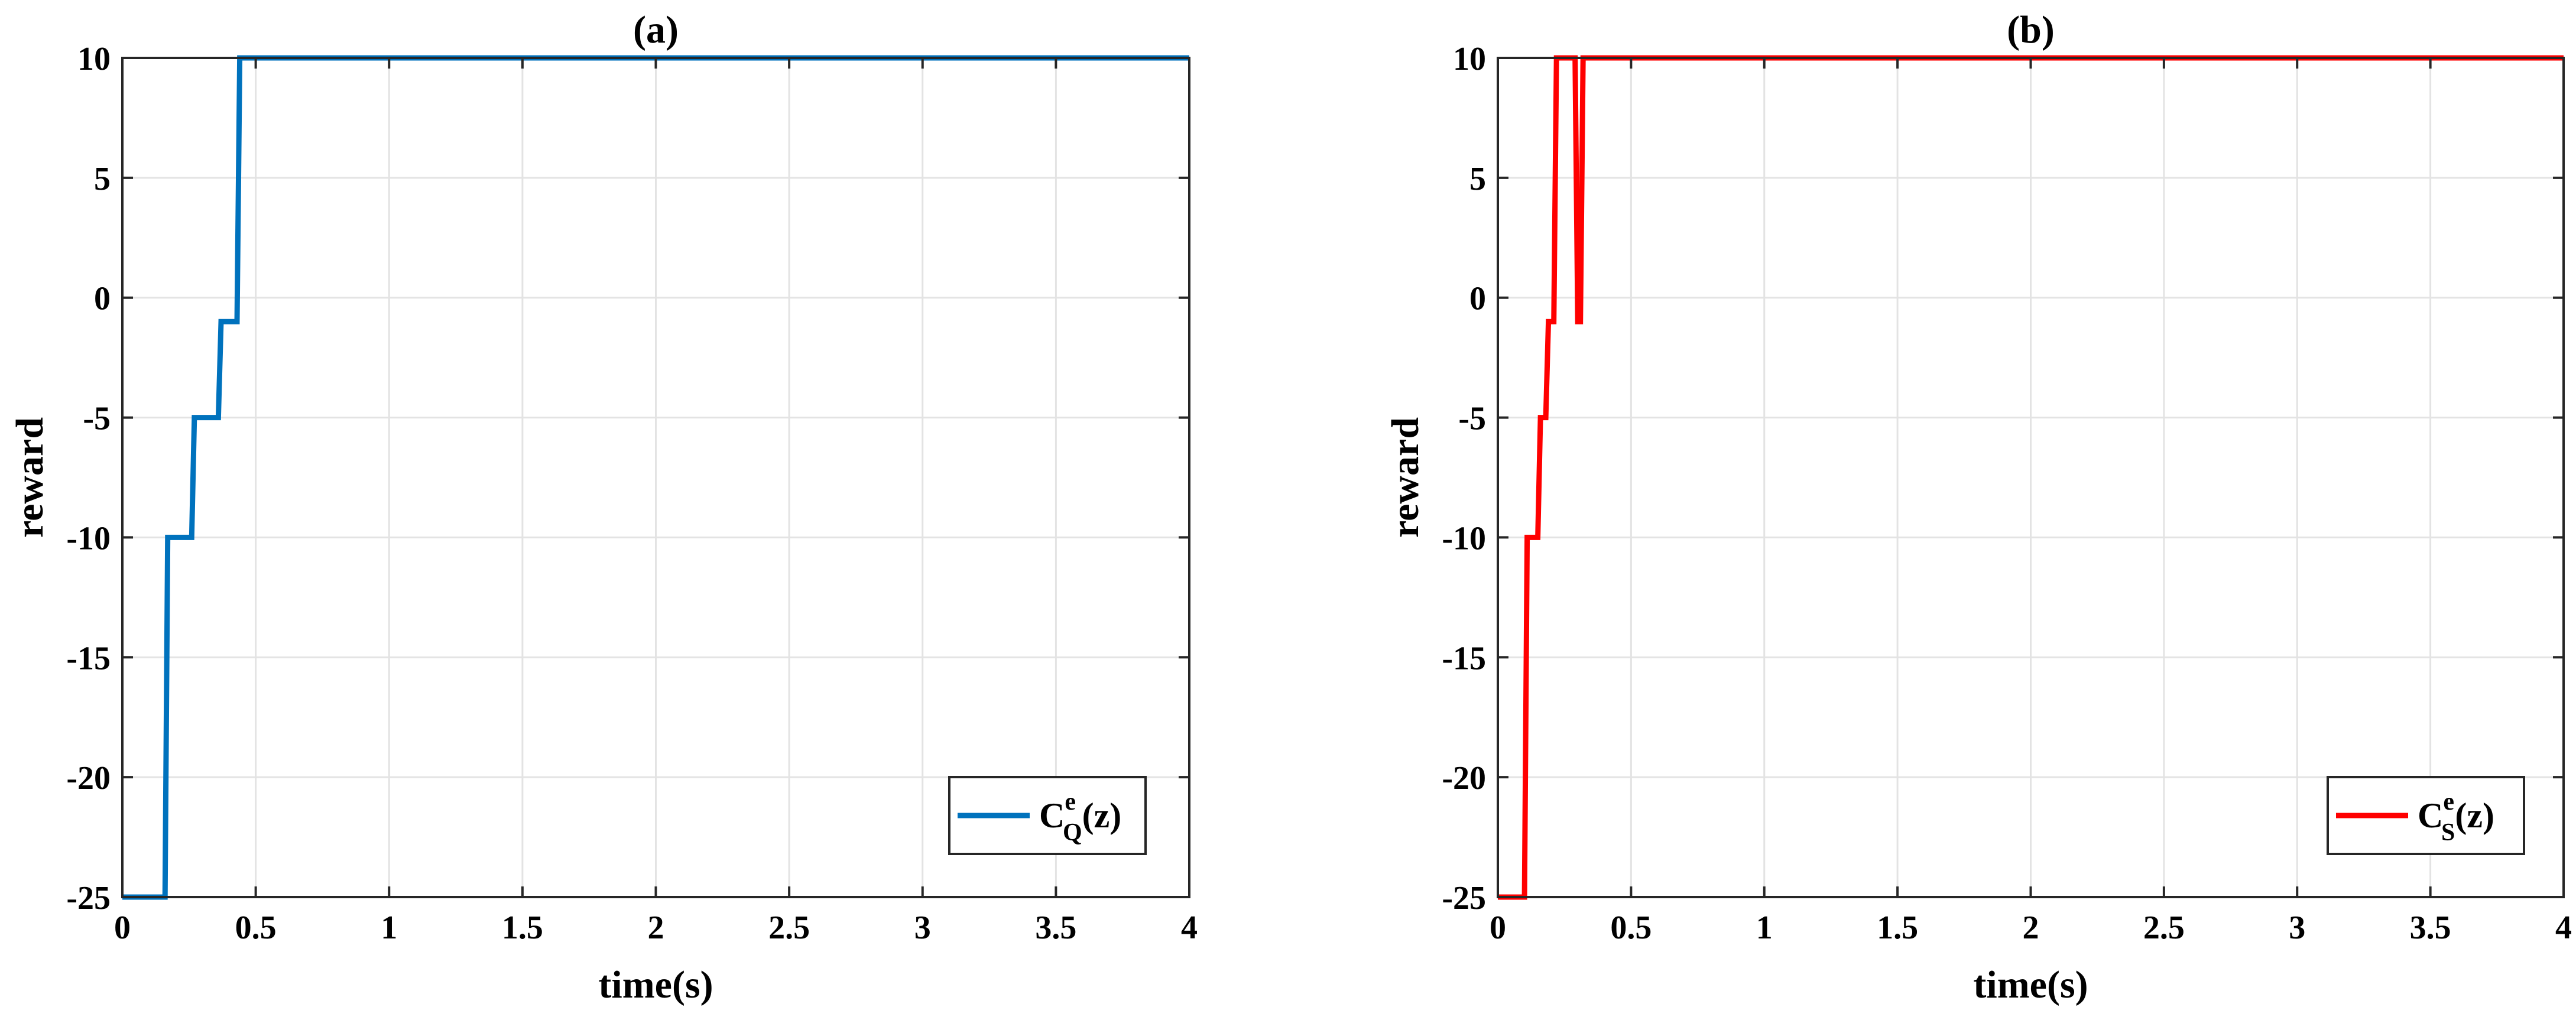 The height and width of the screenshot is (1020, 2576). I want to click on legend: Ce S(z), so click(2426, 816).